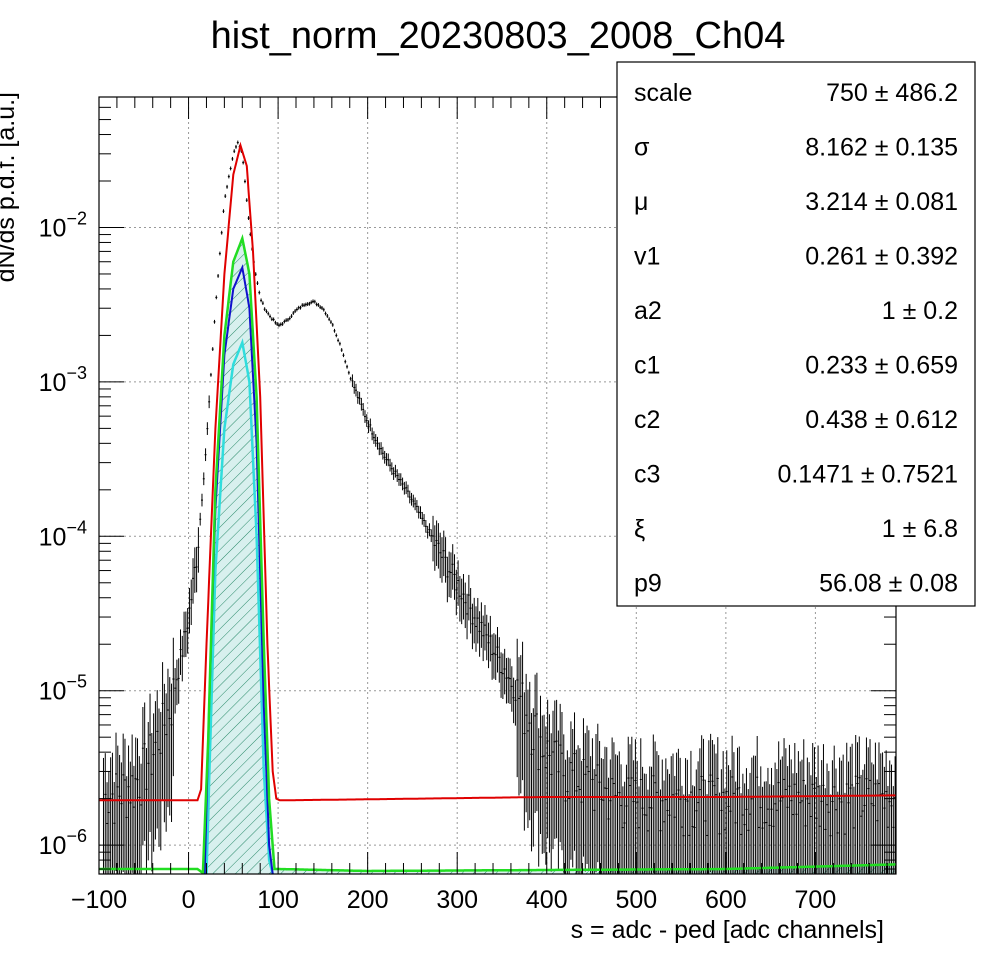 The image size is (996, 972). I want to click on stat-value: 0.261 ± 0.392, so click(881, 257).